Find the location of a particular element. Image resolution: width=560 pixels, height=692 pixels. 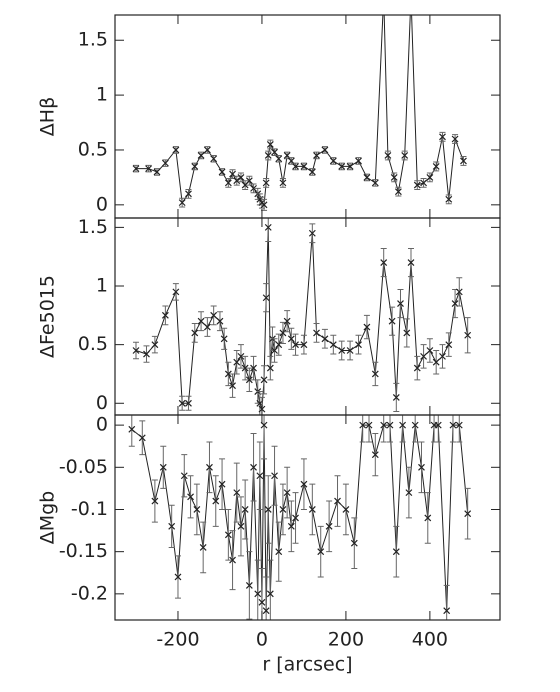

y-tick-label: 1 is located at coordinates (102, 286).